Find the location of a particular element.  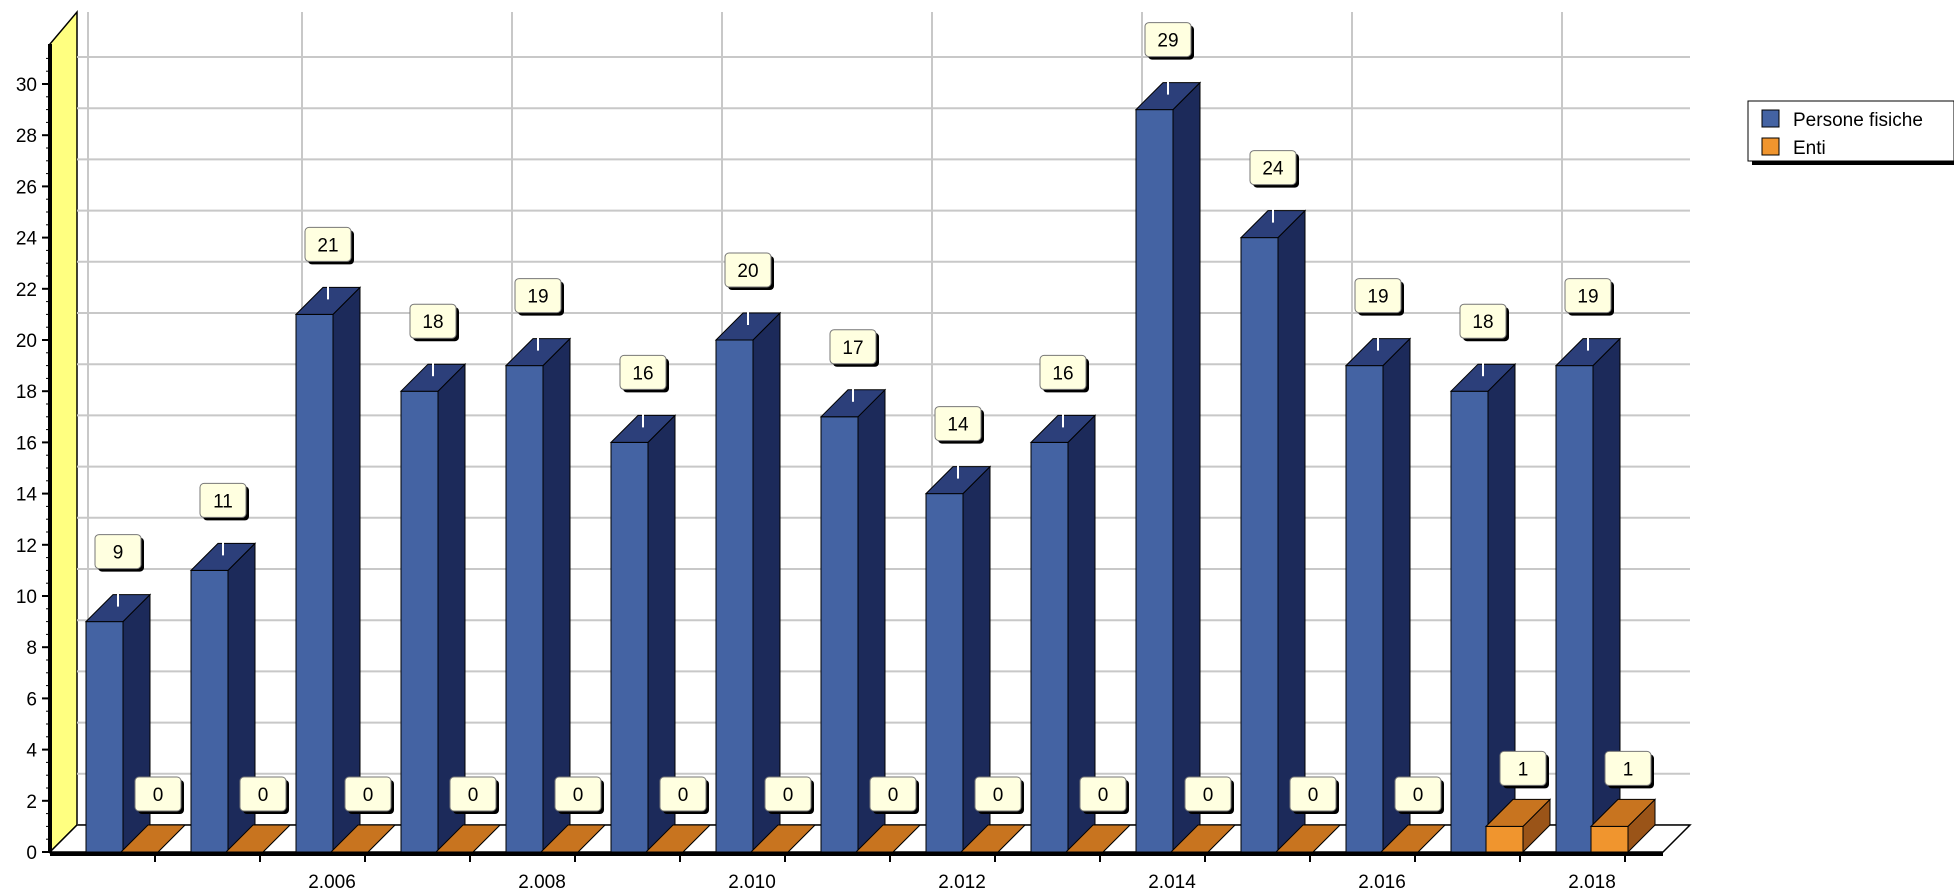

y-tick-label: 28 is located at coordinates (26, 136).